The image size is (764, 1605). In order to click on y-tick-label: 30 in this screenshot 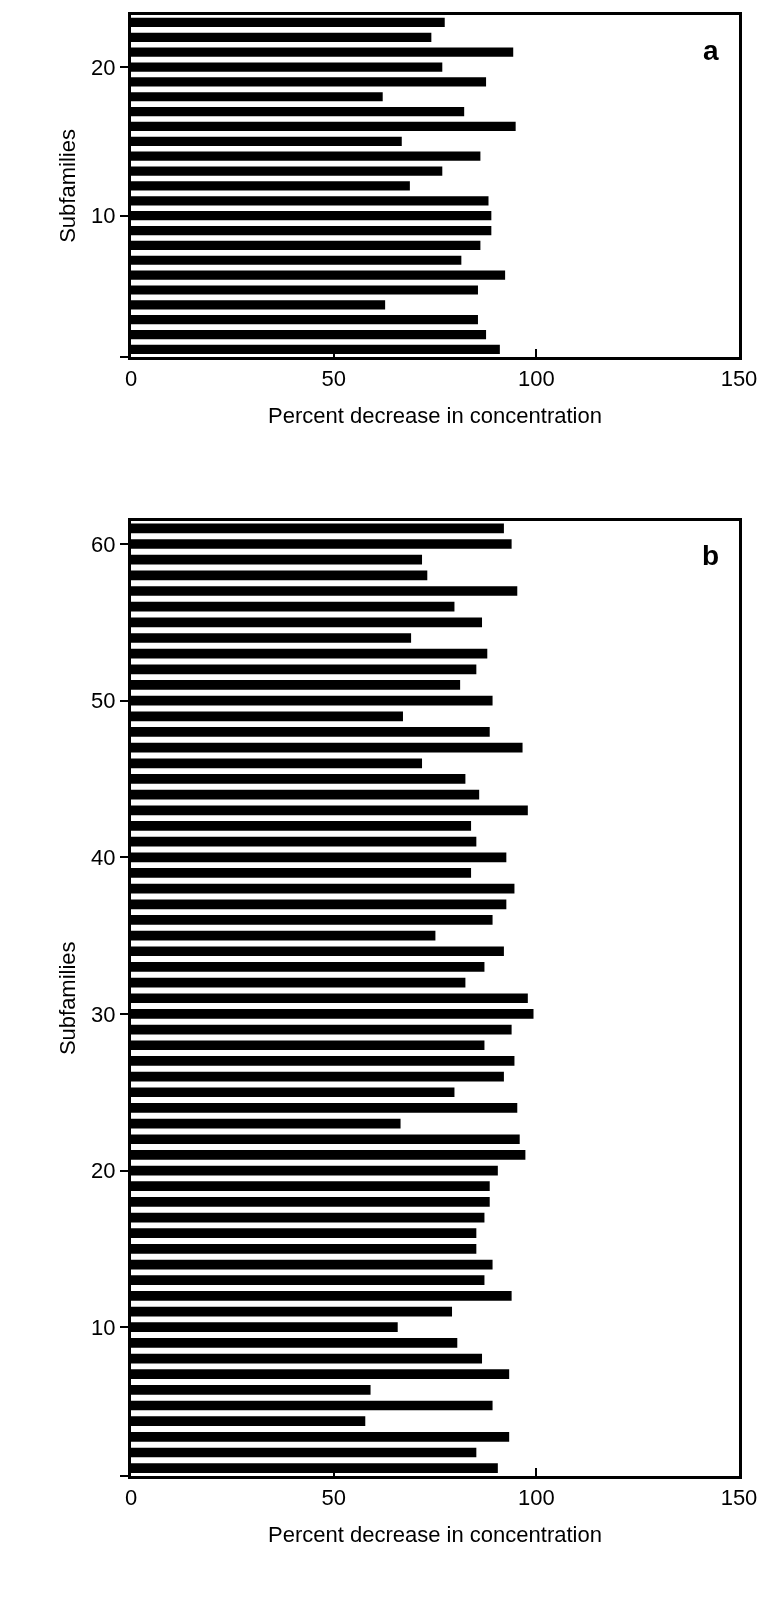, I will do `click(103, 1014)`.